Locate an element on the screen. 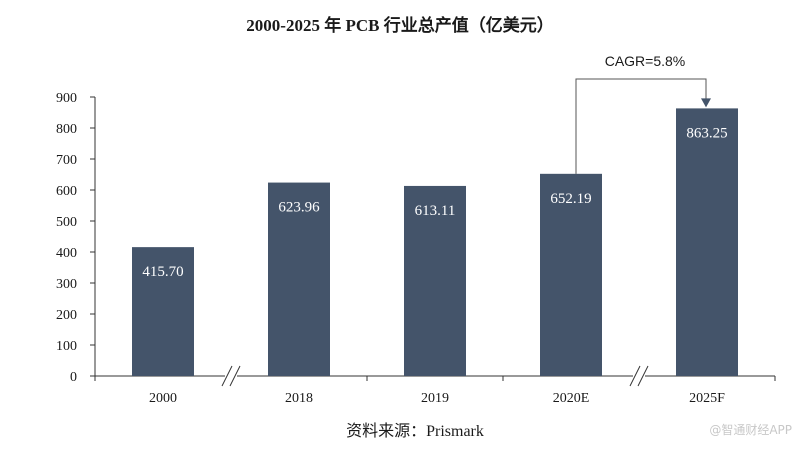 The image size is (798, 450). cagr-arrowhead is located at coordinates (706, 103).